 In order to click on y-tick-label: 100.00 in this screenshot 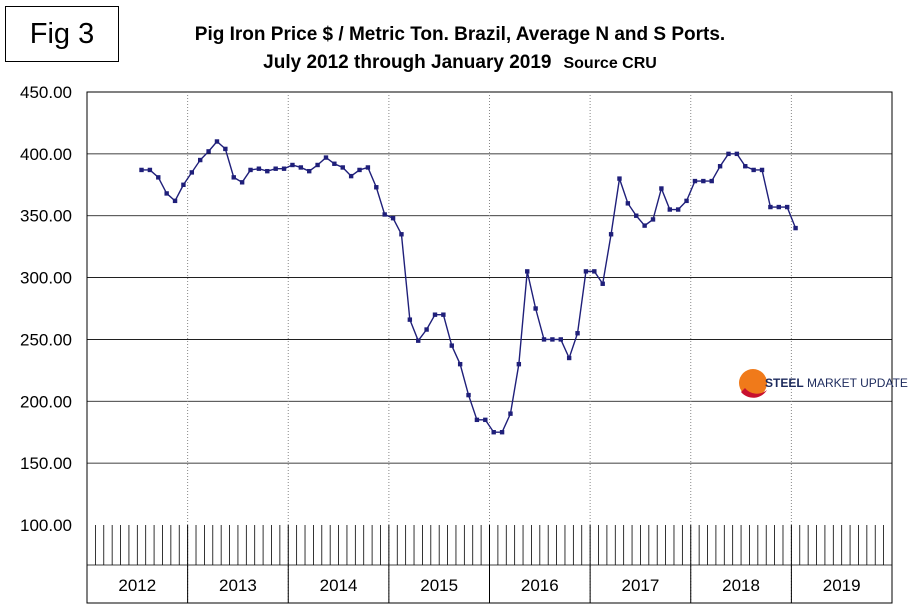, I will do `click(46, 525)`.